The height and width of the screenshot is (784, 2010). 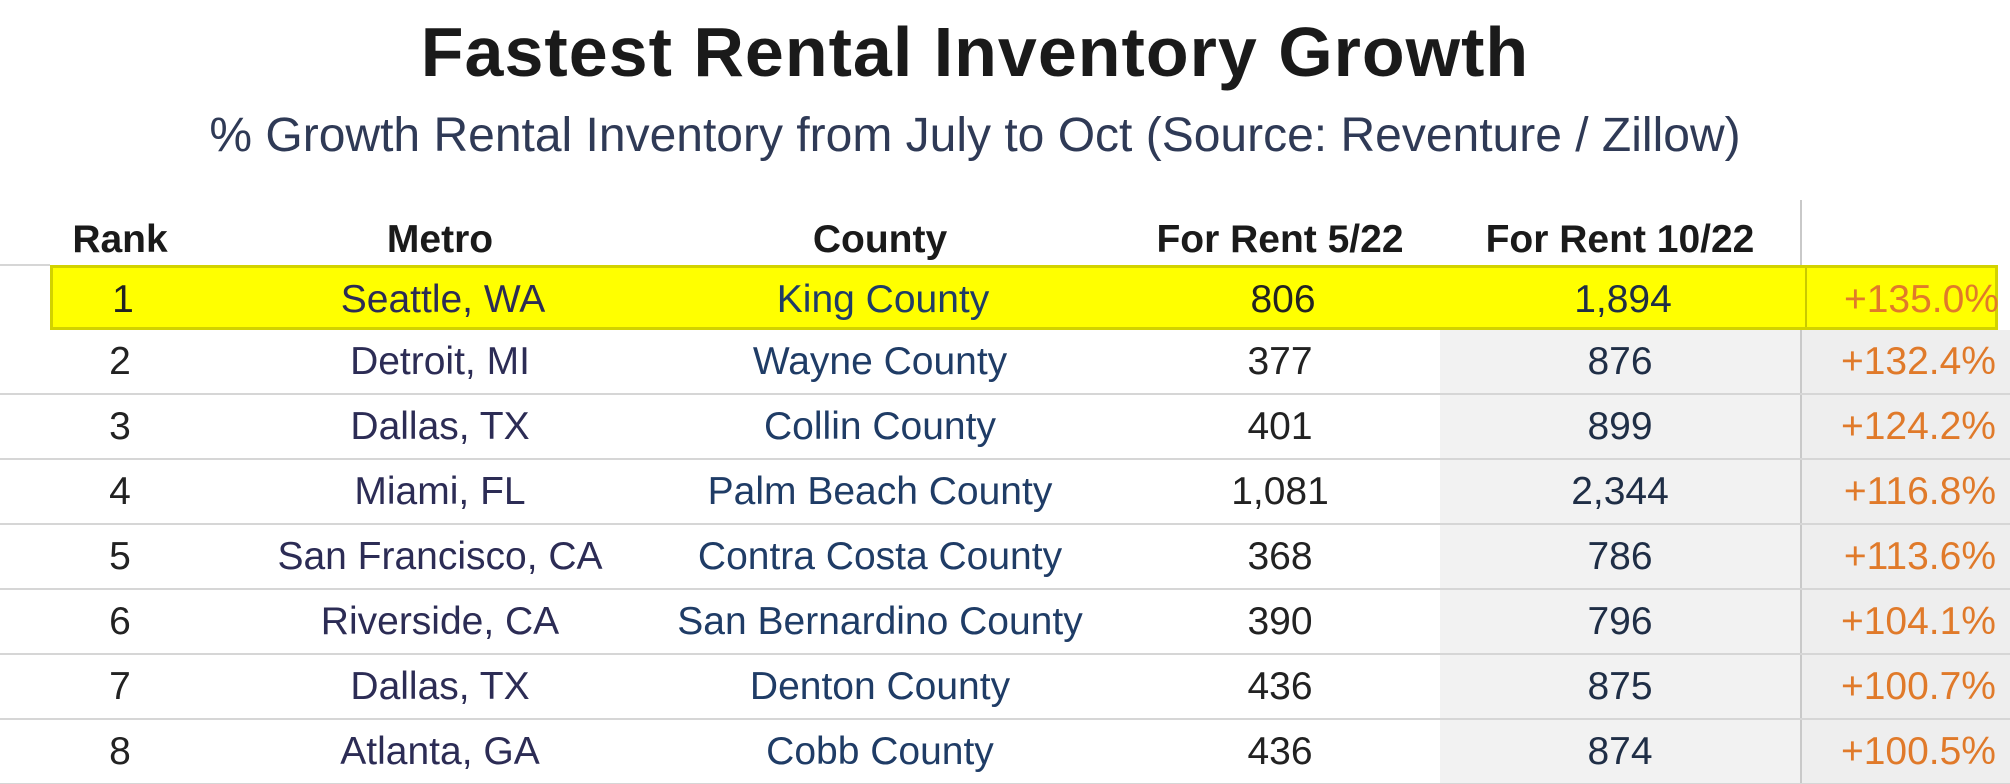 What do you see at coordinates (1280, 491) in the screenshot?
I see `cell-for-rent-5-22: 1,081` at bounding box center [1280, 491].